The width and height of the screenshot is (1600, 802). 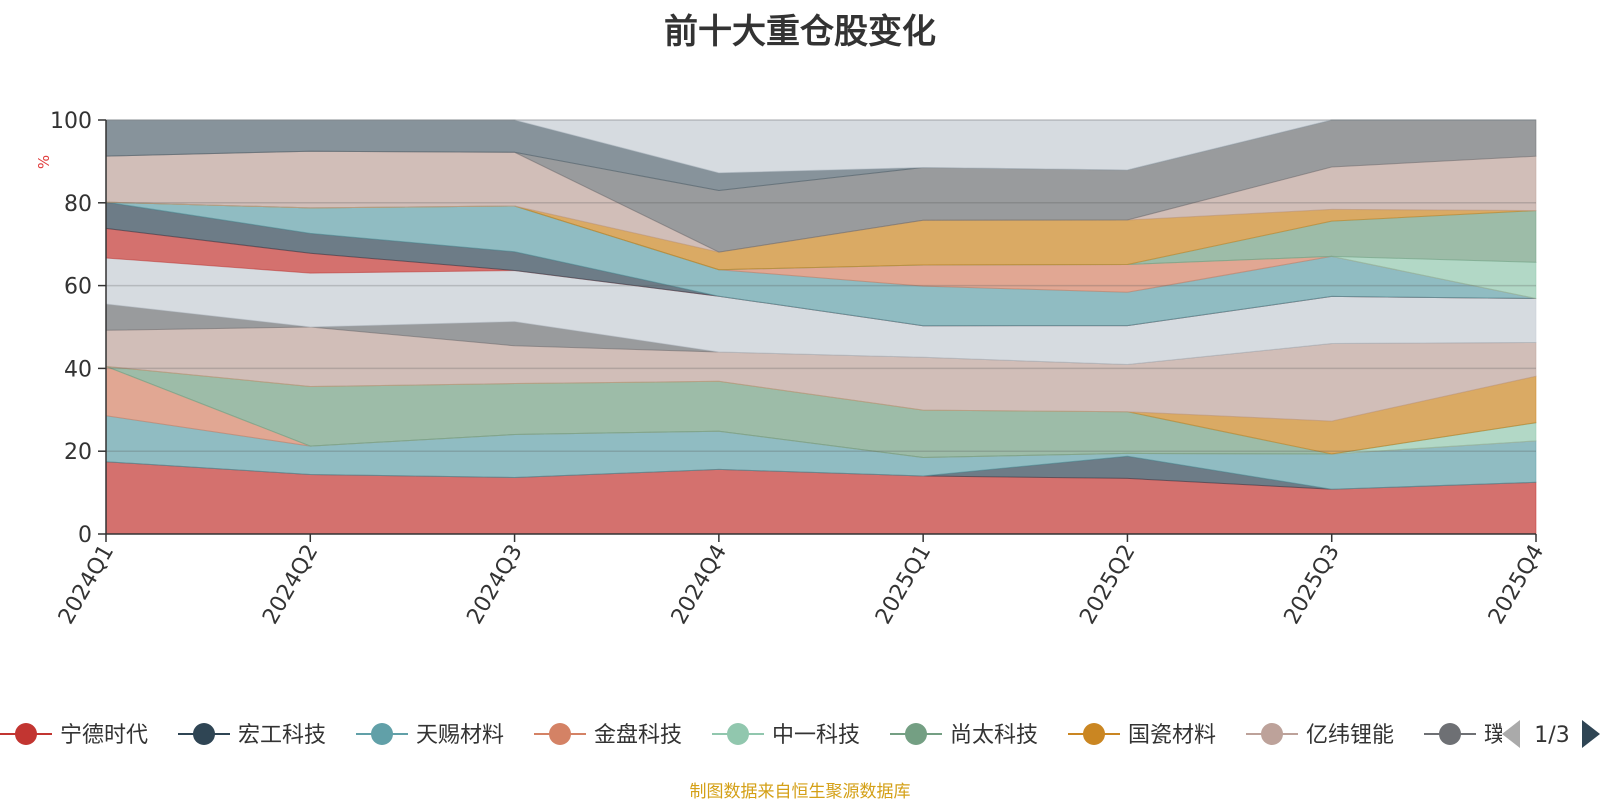 I want to click on legend-label: 亿纬锂能, so click(x=1350, y=735).